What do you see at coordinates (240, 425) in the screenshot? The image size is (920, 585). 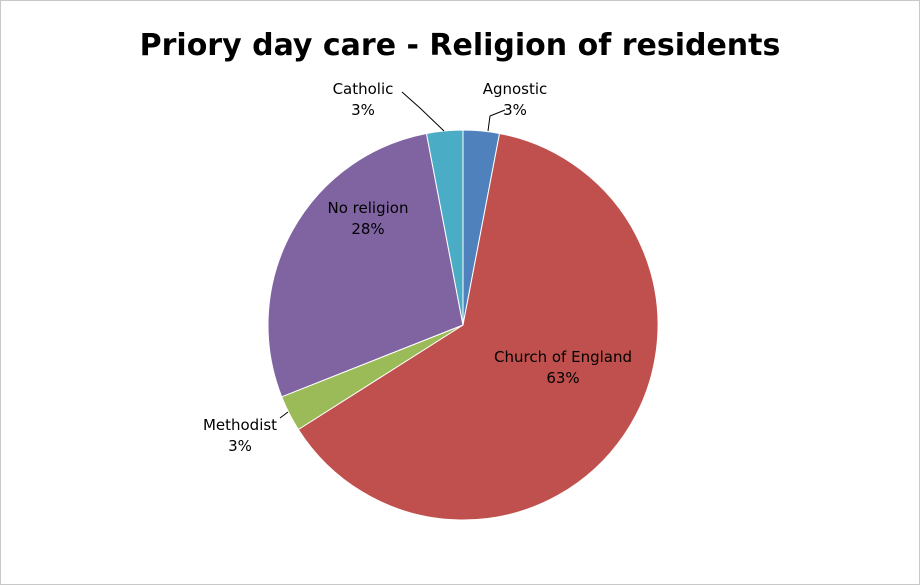 I see `slice-label: Methodist` at bounding box center [240, 425].